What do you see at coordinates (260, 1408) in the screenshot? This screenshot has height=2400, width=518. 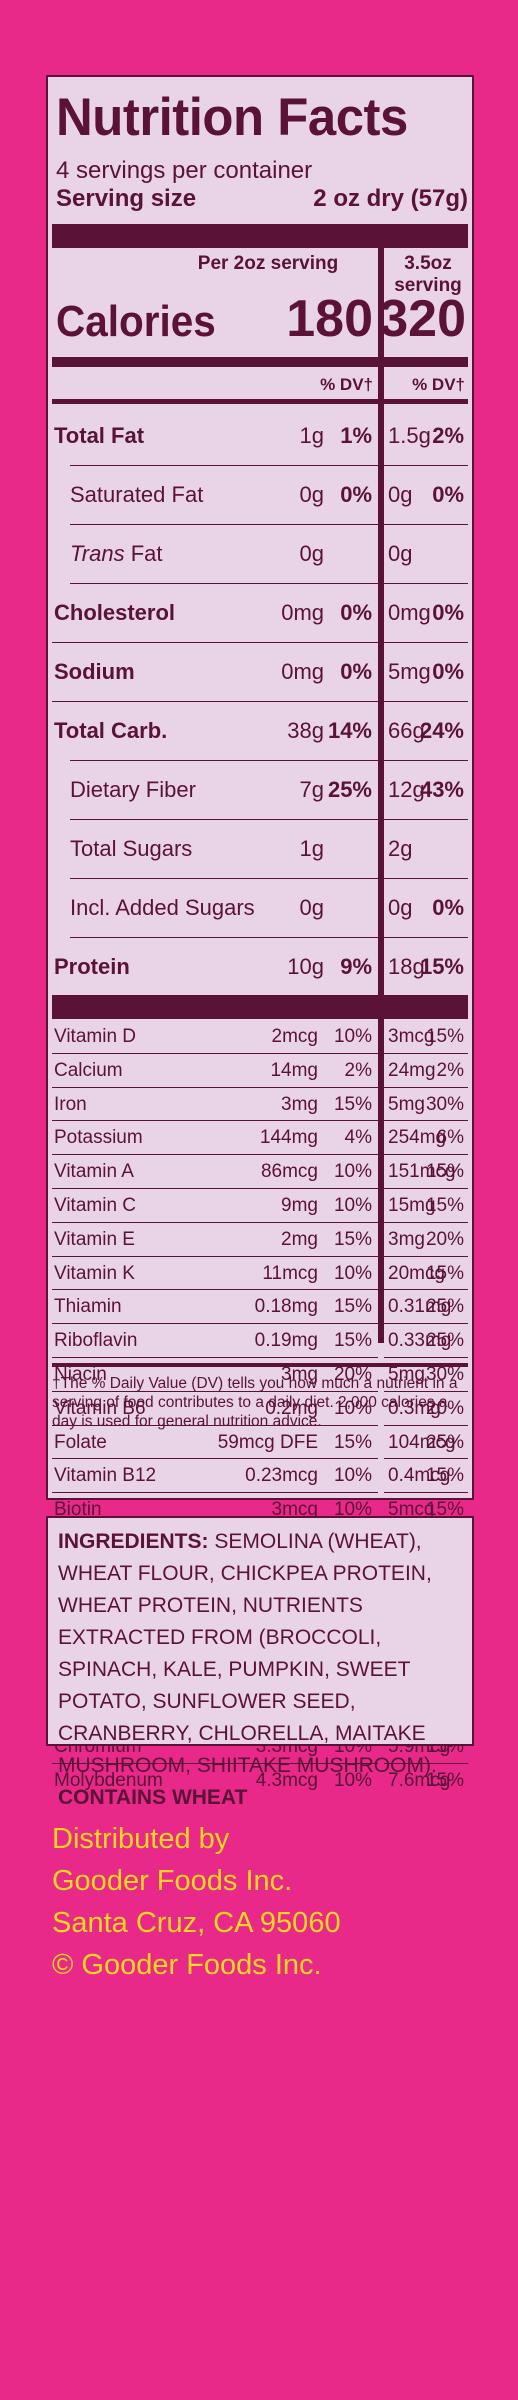 I see `vitamin-row: Vitamin B6 0.2mg 10% 0.3mg 20%` at bounding box center [260, 1408].